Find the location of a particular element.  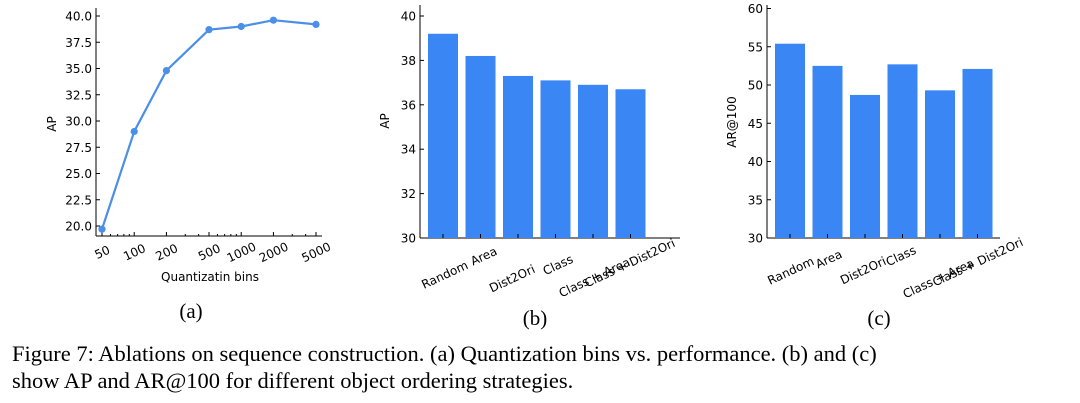

data-point-2000 is located at coordinates (273, 20).